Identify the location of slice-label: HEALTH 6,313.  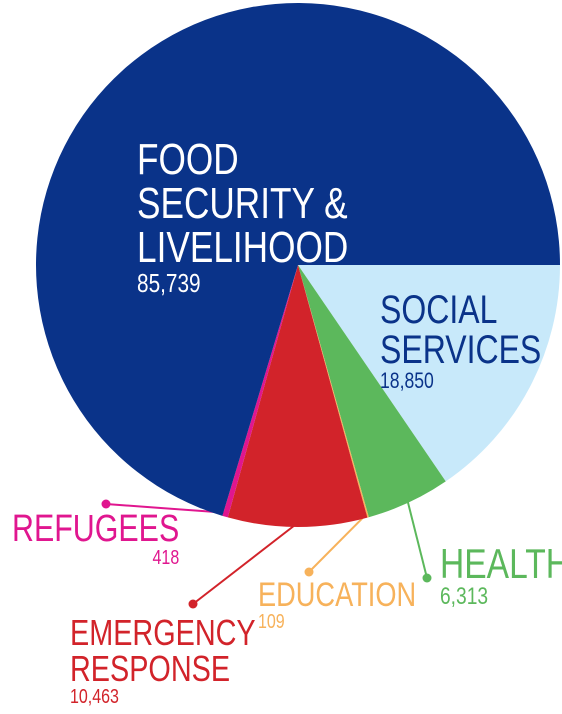
(501, 576).